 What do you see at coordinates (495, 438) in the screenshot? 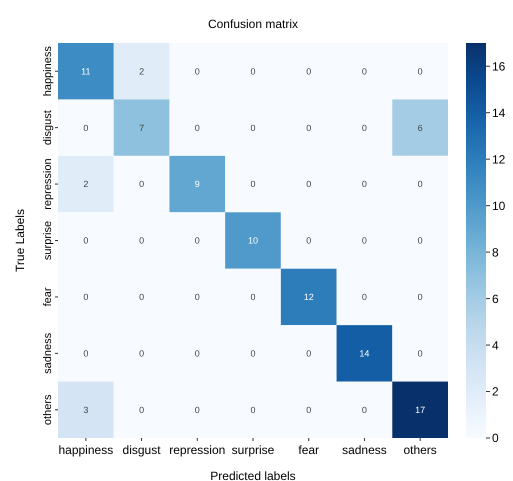
I see `color-bar-label: 0` at bounding box center [495, 438].